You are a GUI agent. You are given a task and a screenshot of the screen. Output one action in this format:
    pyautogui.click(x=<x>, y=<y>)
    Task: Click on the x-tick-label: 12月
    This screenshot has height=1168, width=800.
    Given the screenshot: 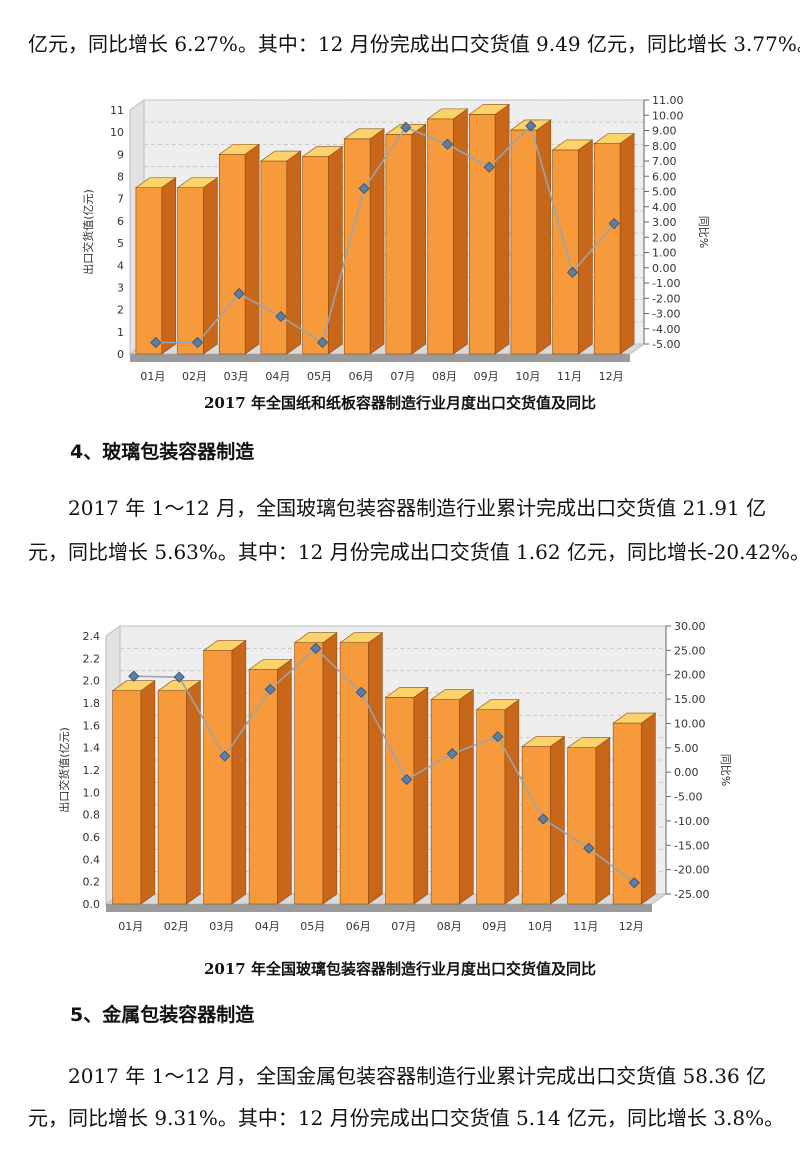 What is the action you would take?
    pyautogui.click(x=611, y=376)
    